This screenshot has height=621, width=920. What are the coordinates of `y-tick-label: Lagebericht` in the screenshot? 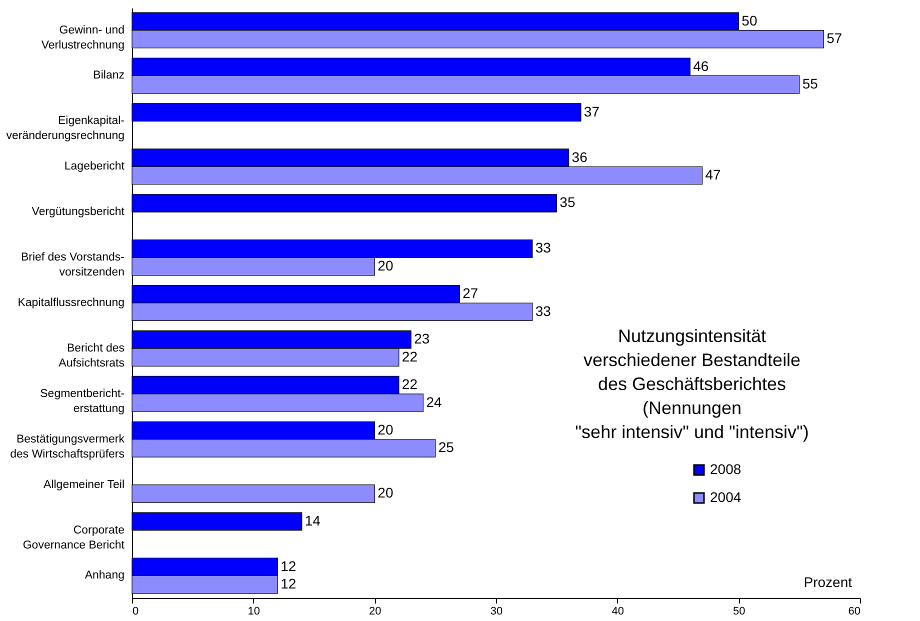 It's located at (95, 166).